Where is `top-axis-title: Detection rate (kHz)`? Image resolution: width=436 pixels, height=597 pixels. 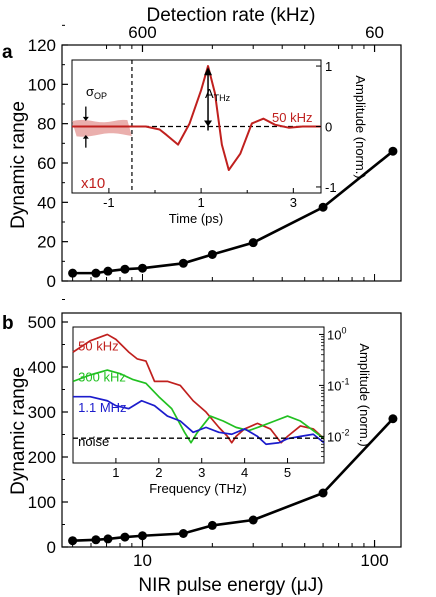 top-axis-title: Detection rate (kHz) is located at coordinates (231, 15).